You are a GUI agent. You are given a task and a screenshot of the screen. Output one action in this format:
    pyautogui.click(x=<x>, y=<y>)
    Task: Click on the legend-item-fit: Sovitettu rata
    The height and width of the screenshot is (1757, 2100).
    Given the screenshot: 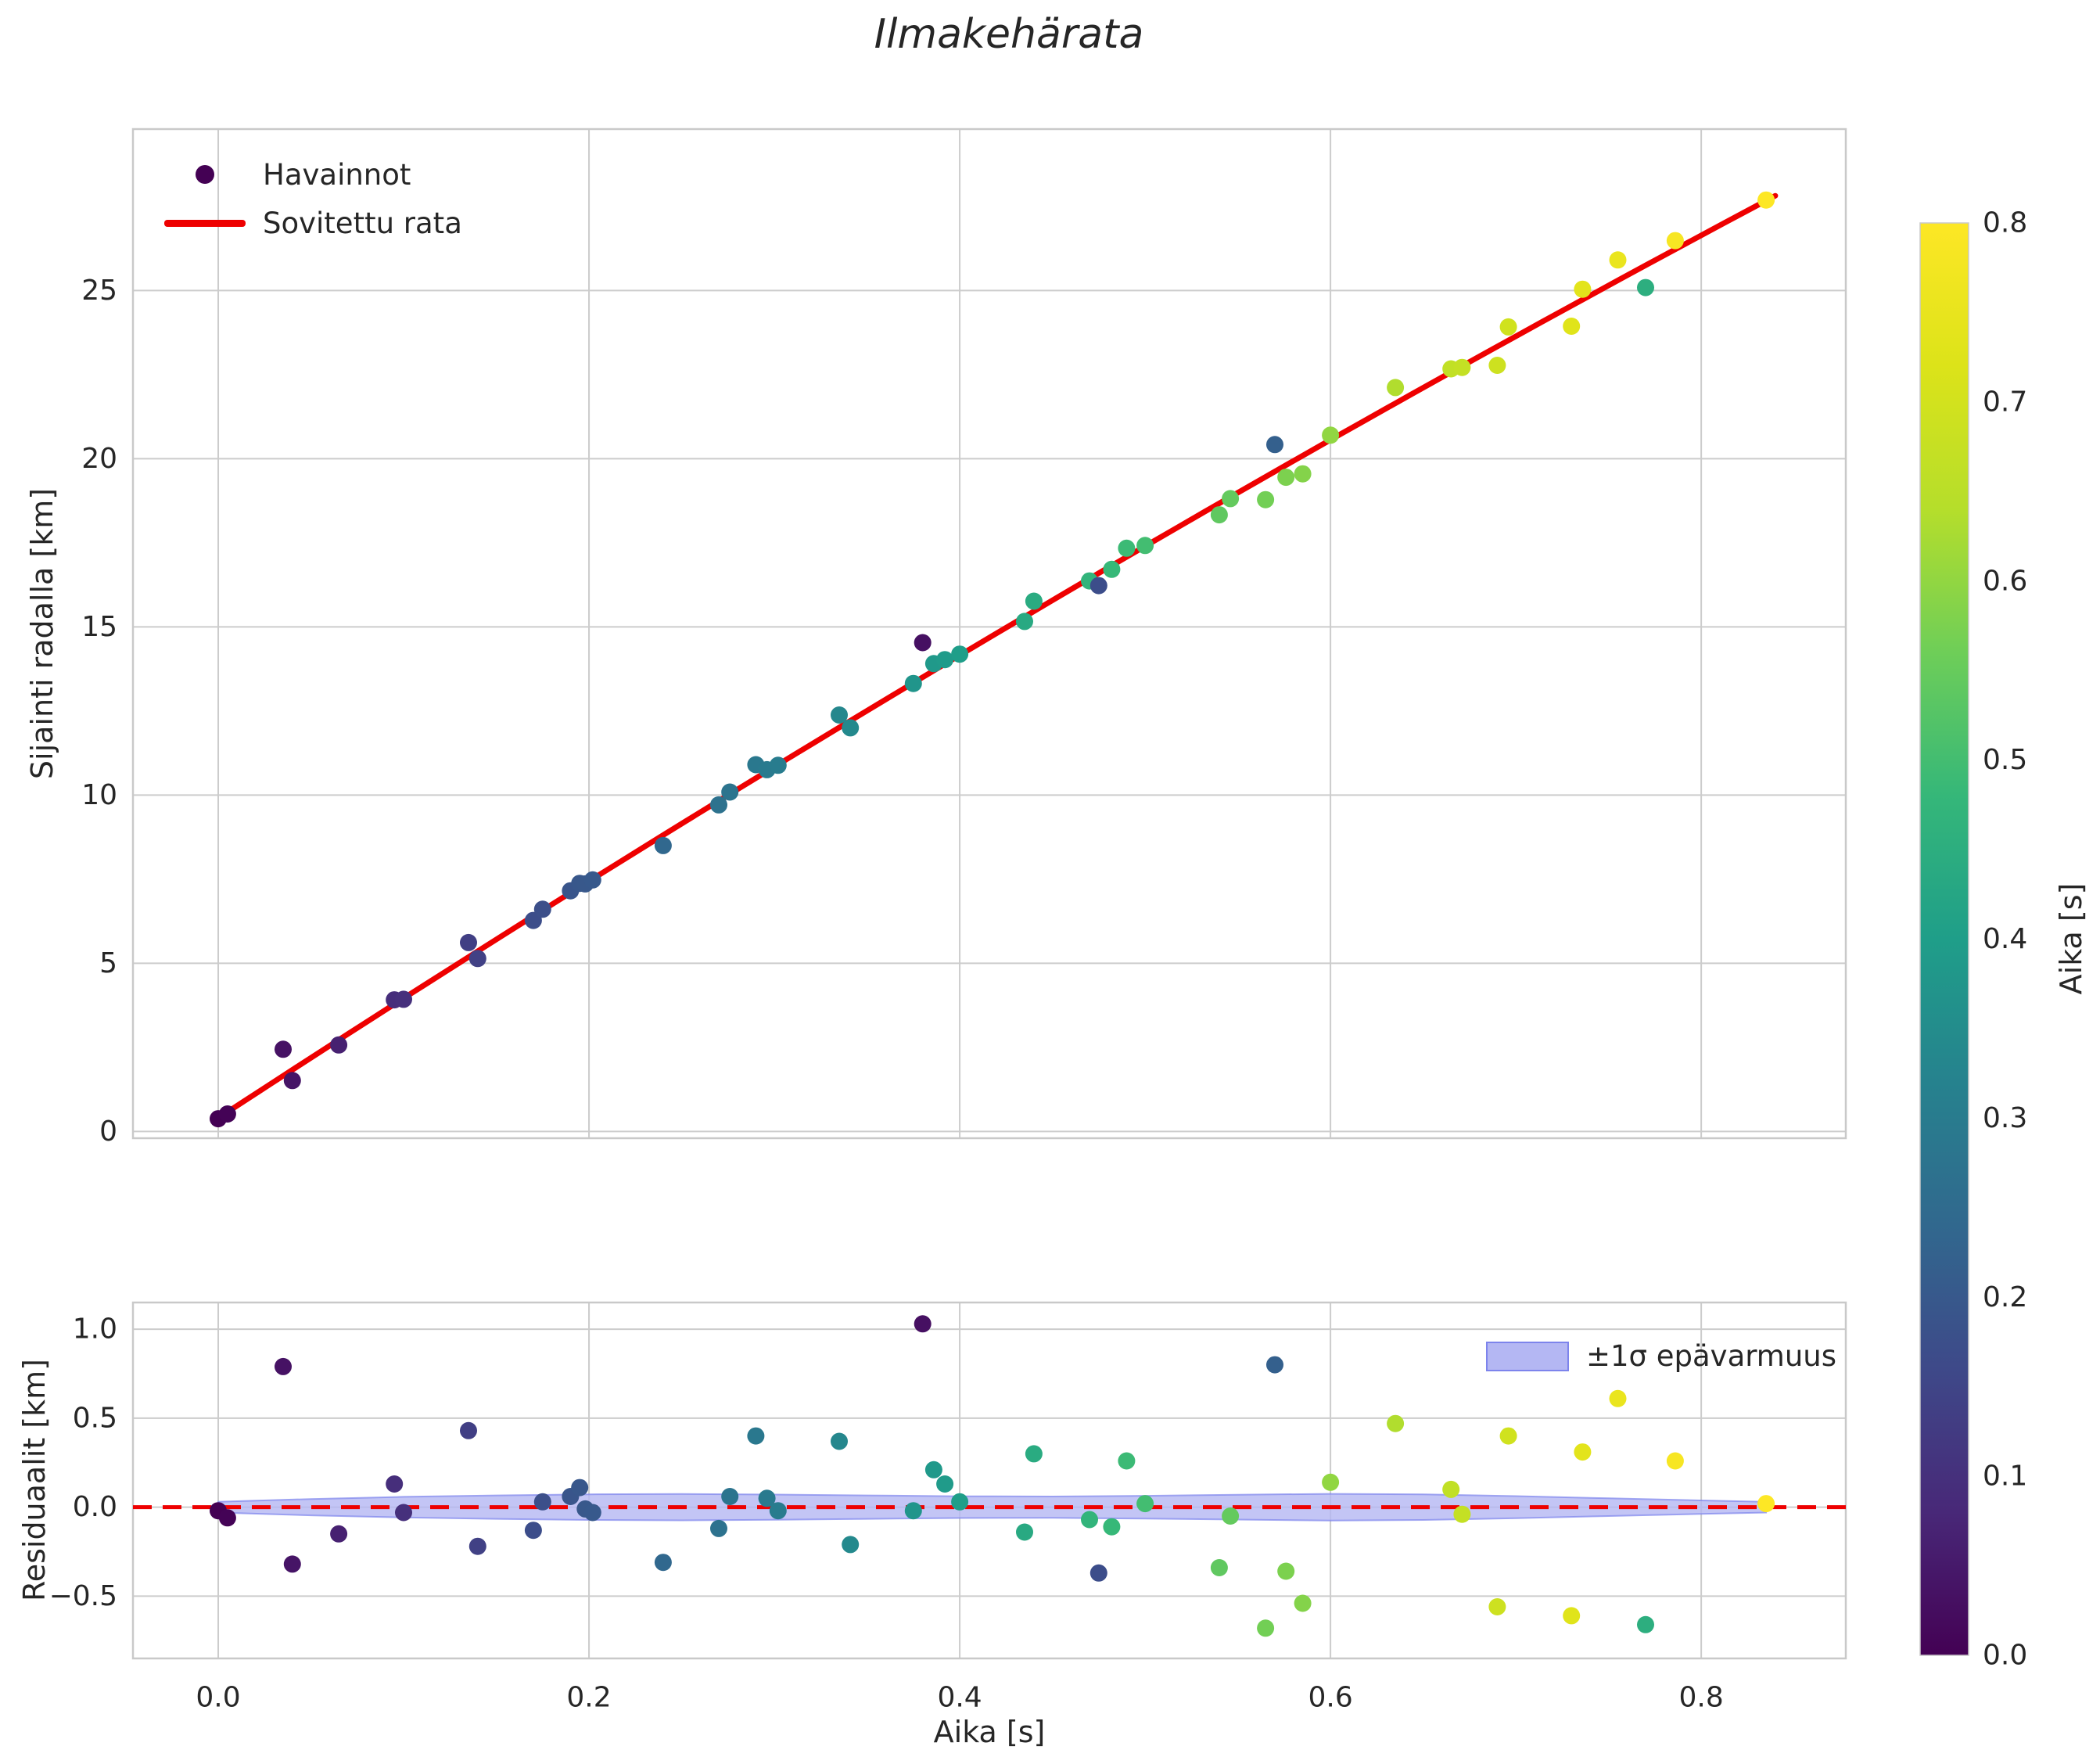 What is the action you would take?
    pyautogui.click(x=313, y=223)
    